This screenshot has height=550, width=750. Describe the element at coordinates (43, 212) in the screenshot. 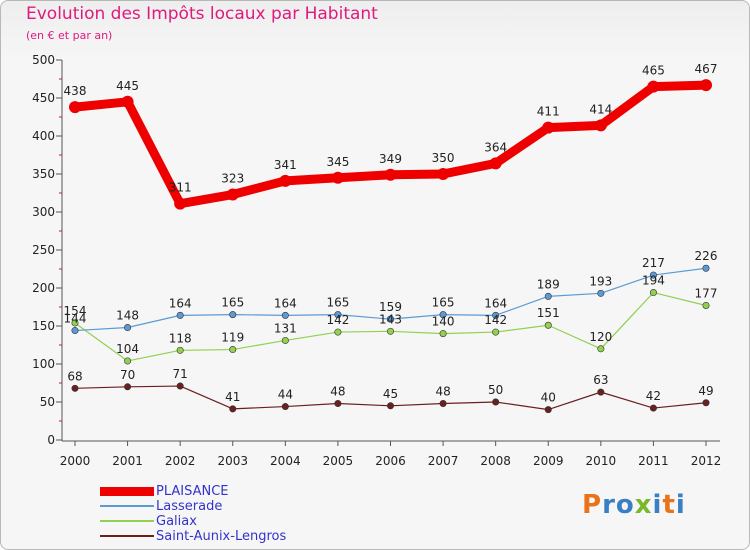

I see `y-tick-label: 300` at that location.